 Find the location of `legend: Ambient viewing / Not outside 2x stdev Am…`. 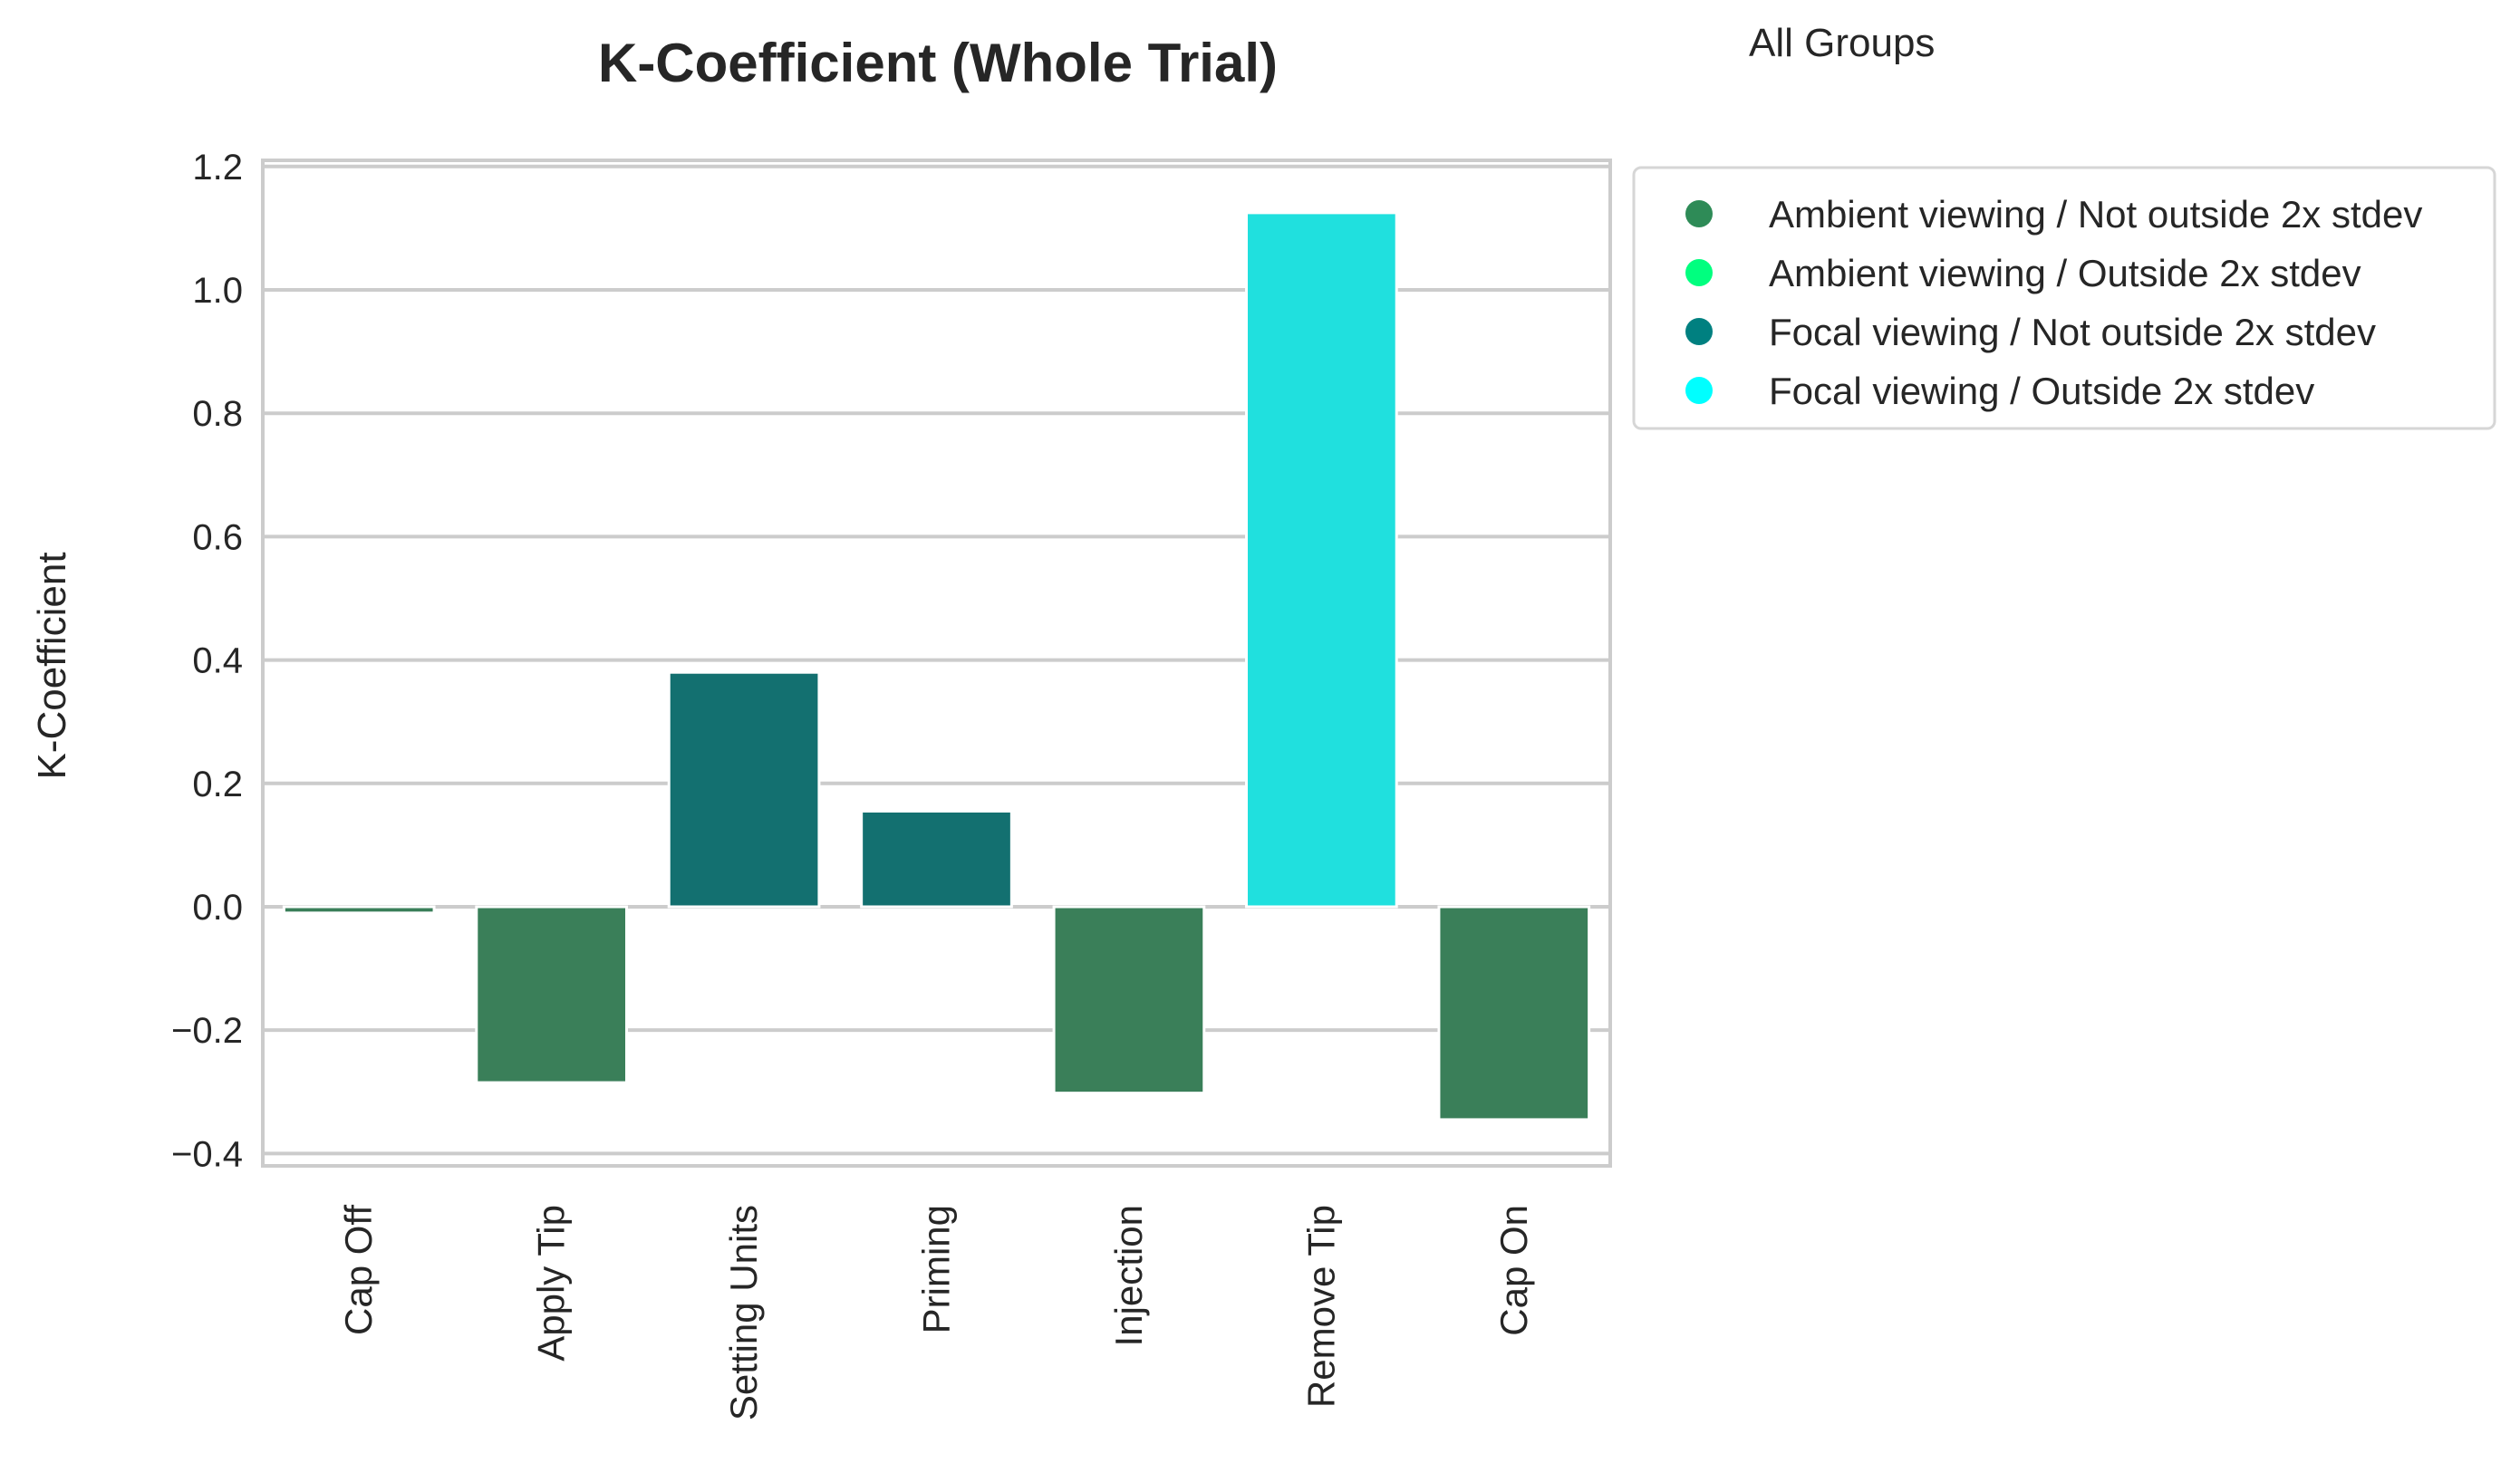

legend: Ambient viewing / Not outside 2x stdev Am… is located at coordinates (2064, 298).